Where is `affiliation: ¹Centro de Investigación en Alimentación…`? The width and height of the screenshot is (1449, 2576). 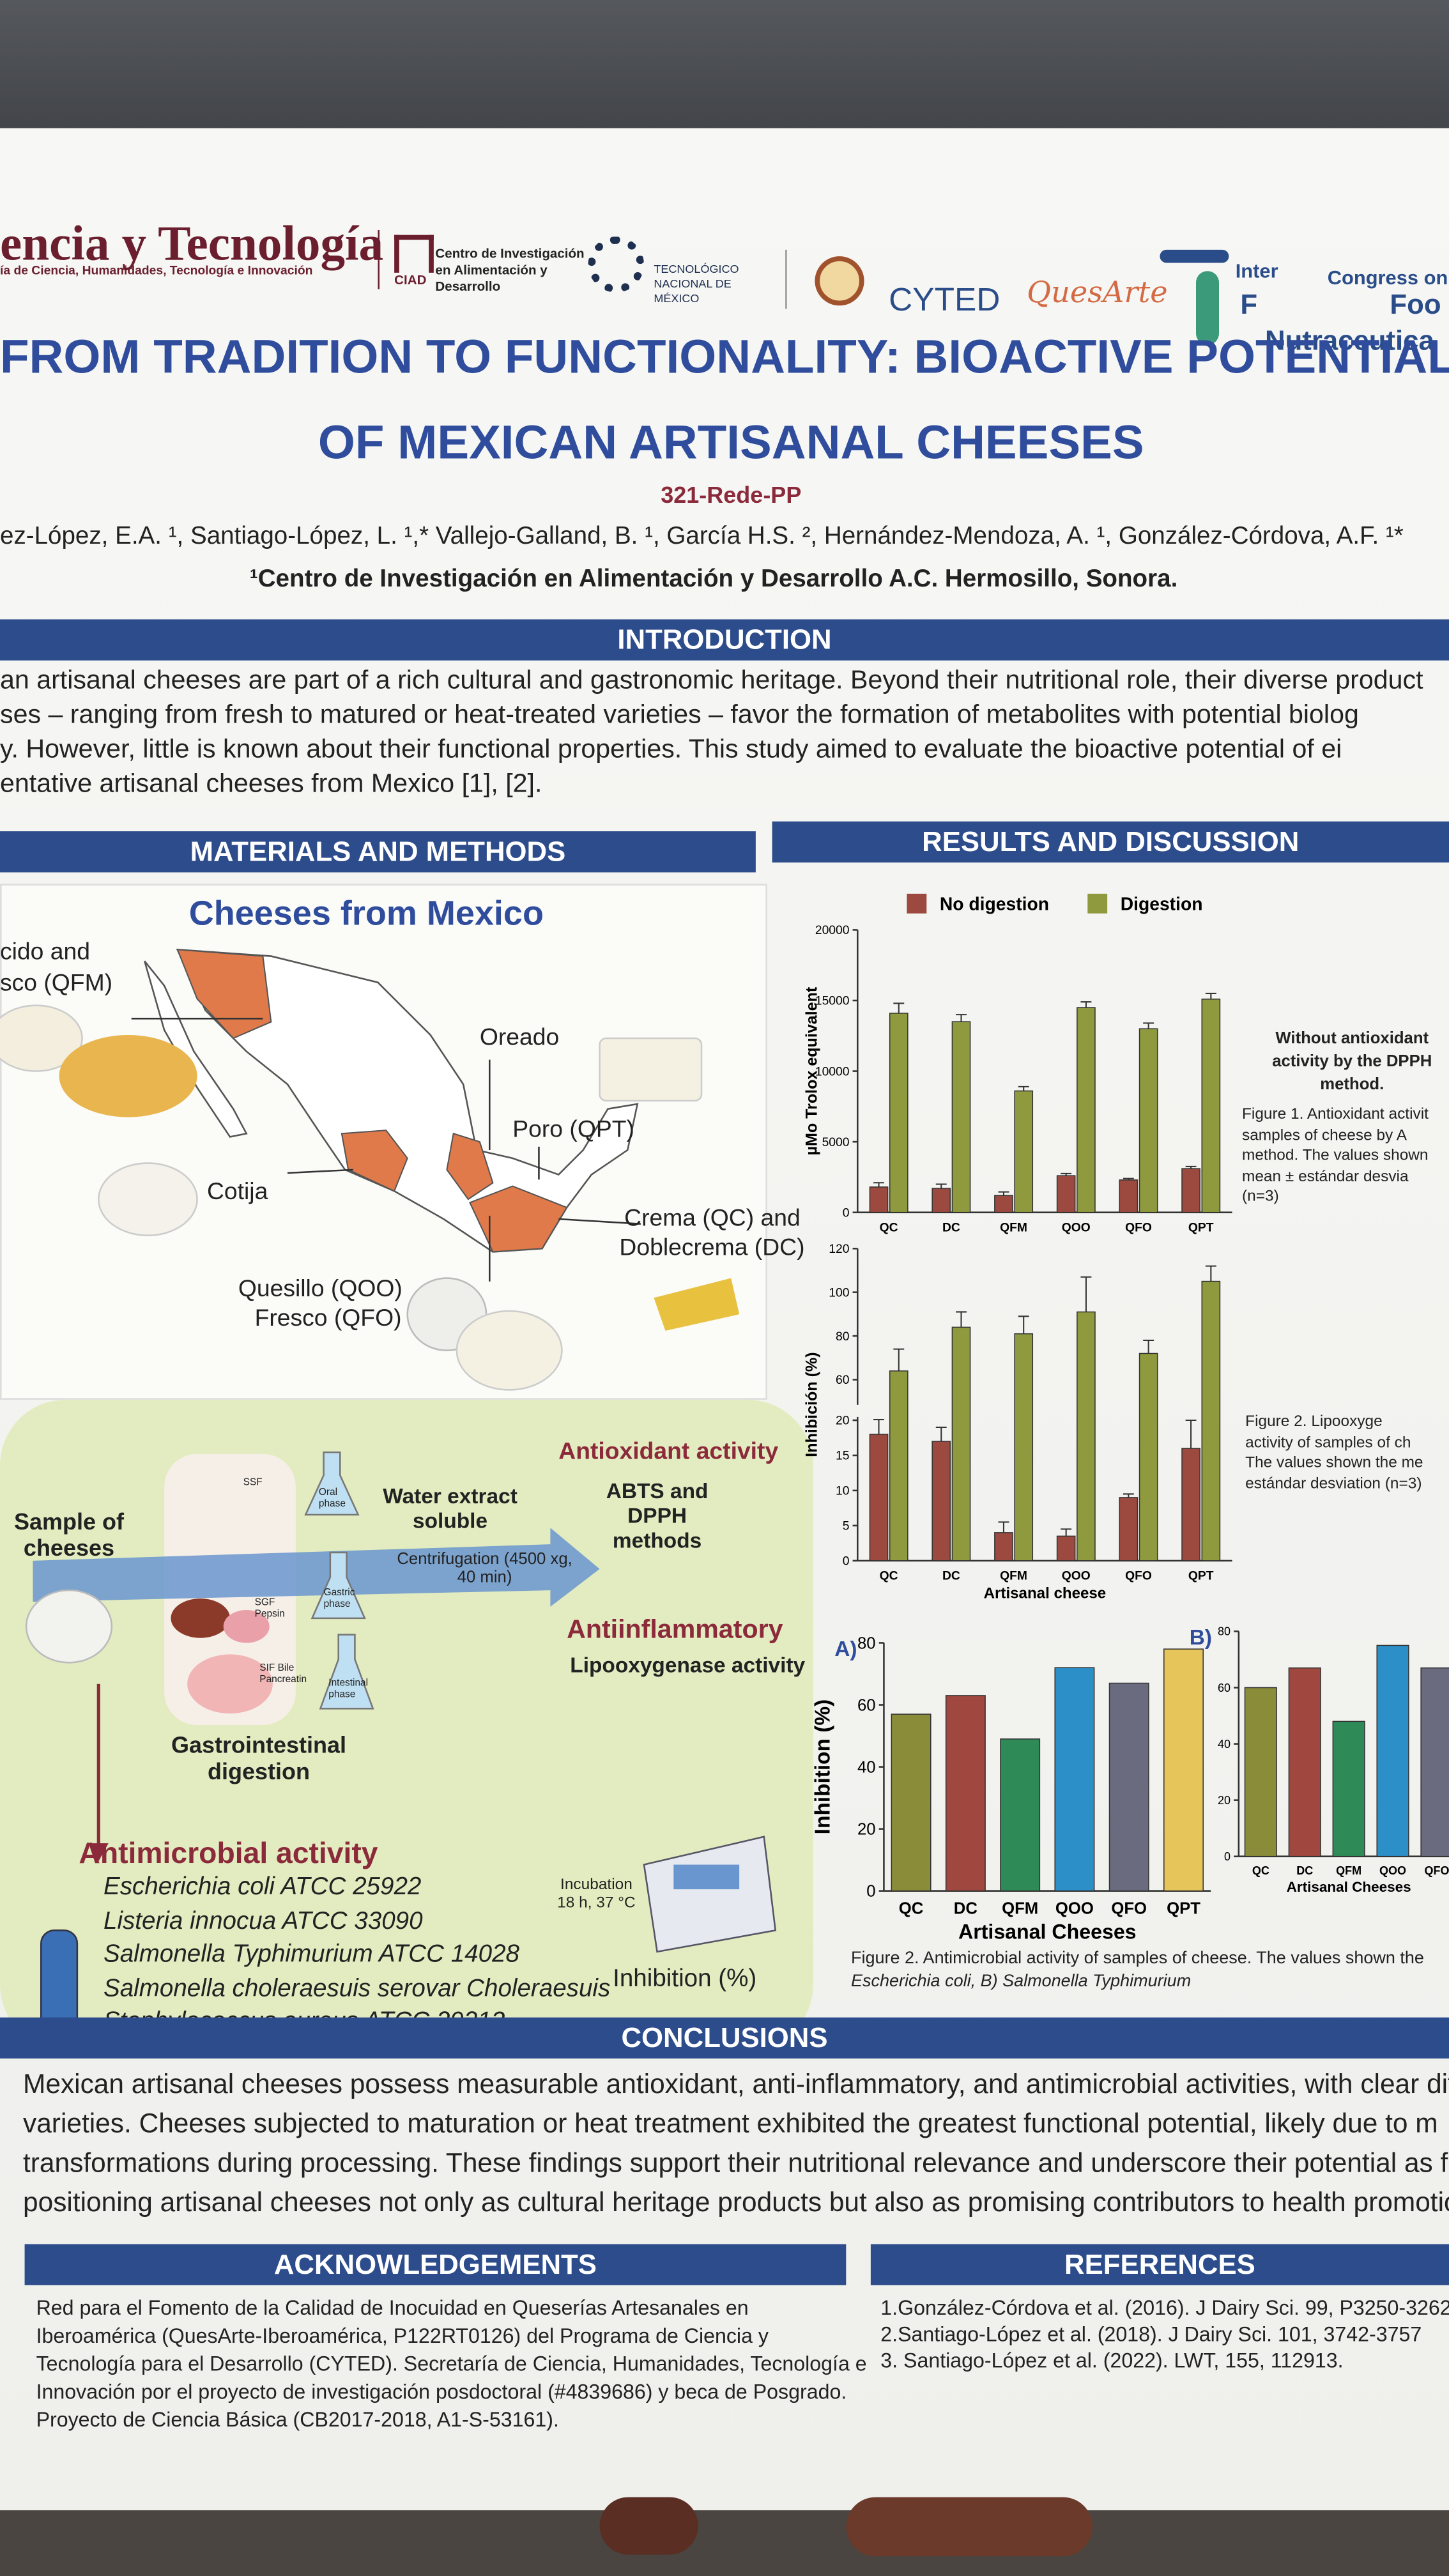 affiliation: ¹Centro de Investigación en Alimentación… is located at coordinates (713, 579).